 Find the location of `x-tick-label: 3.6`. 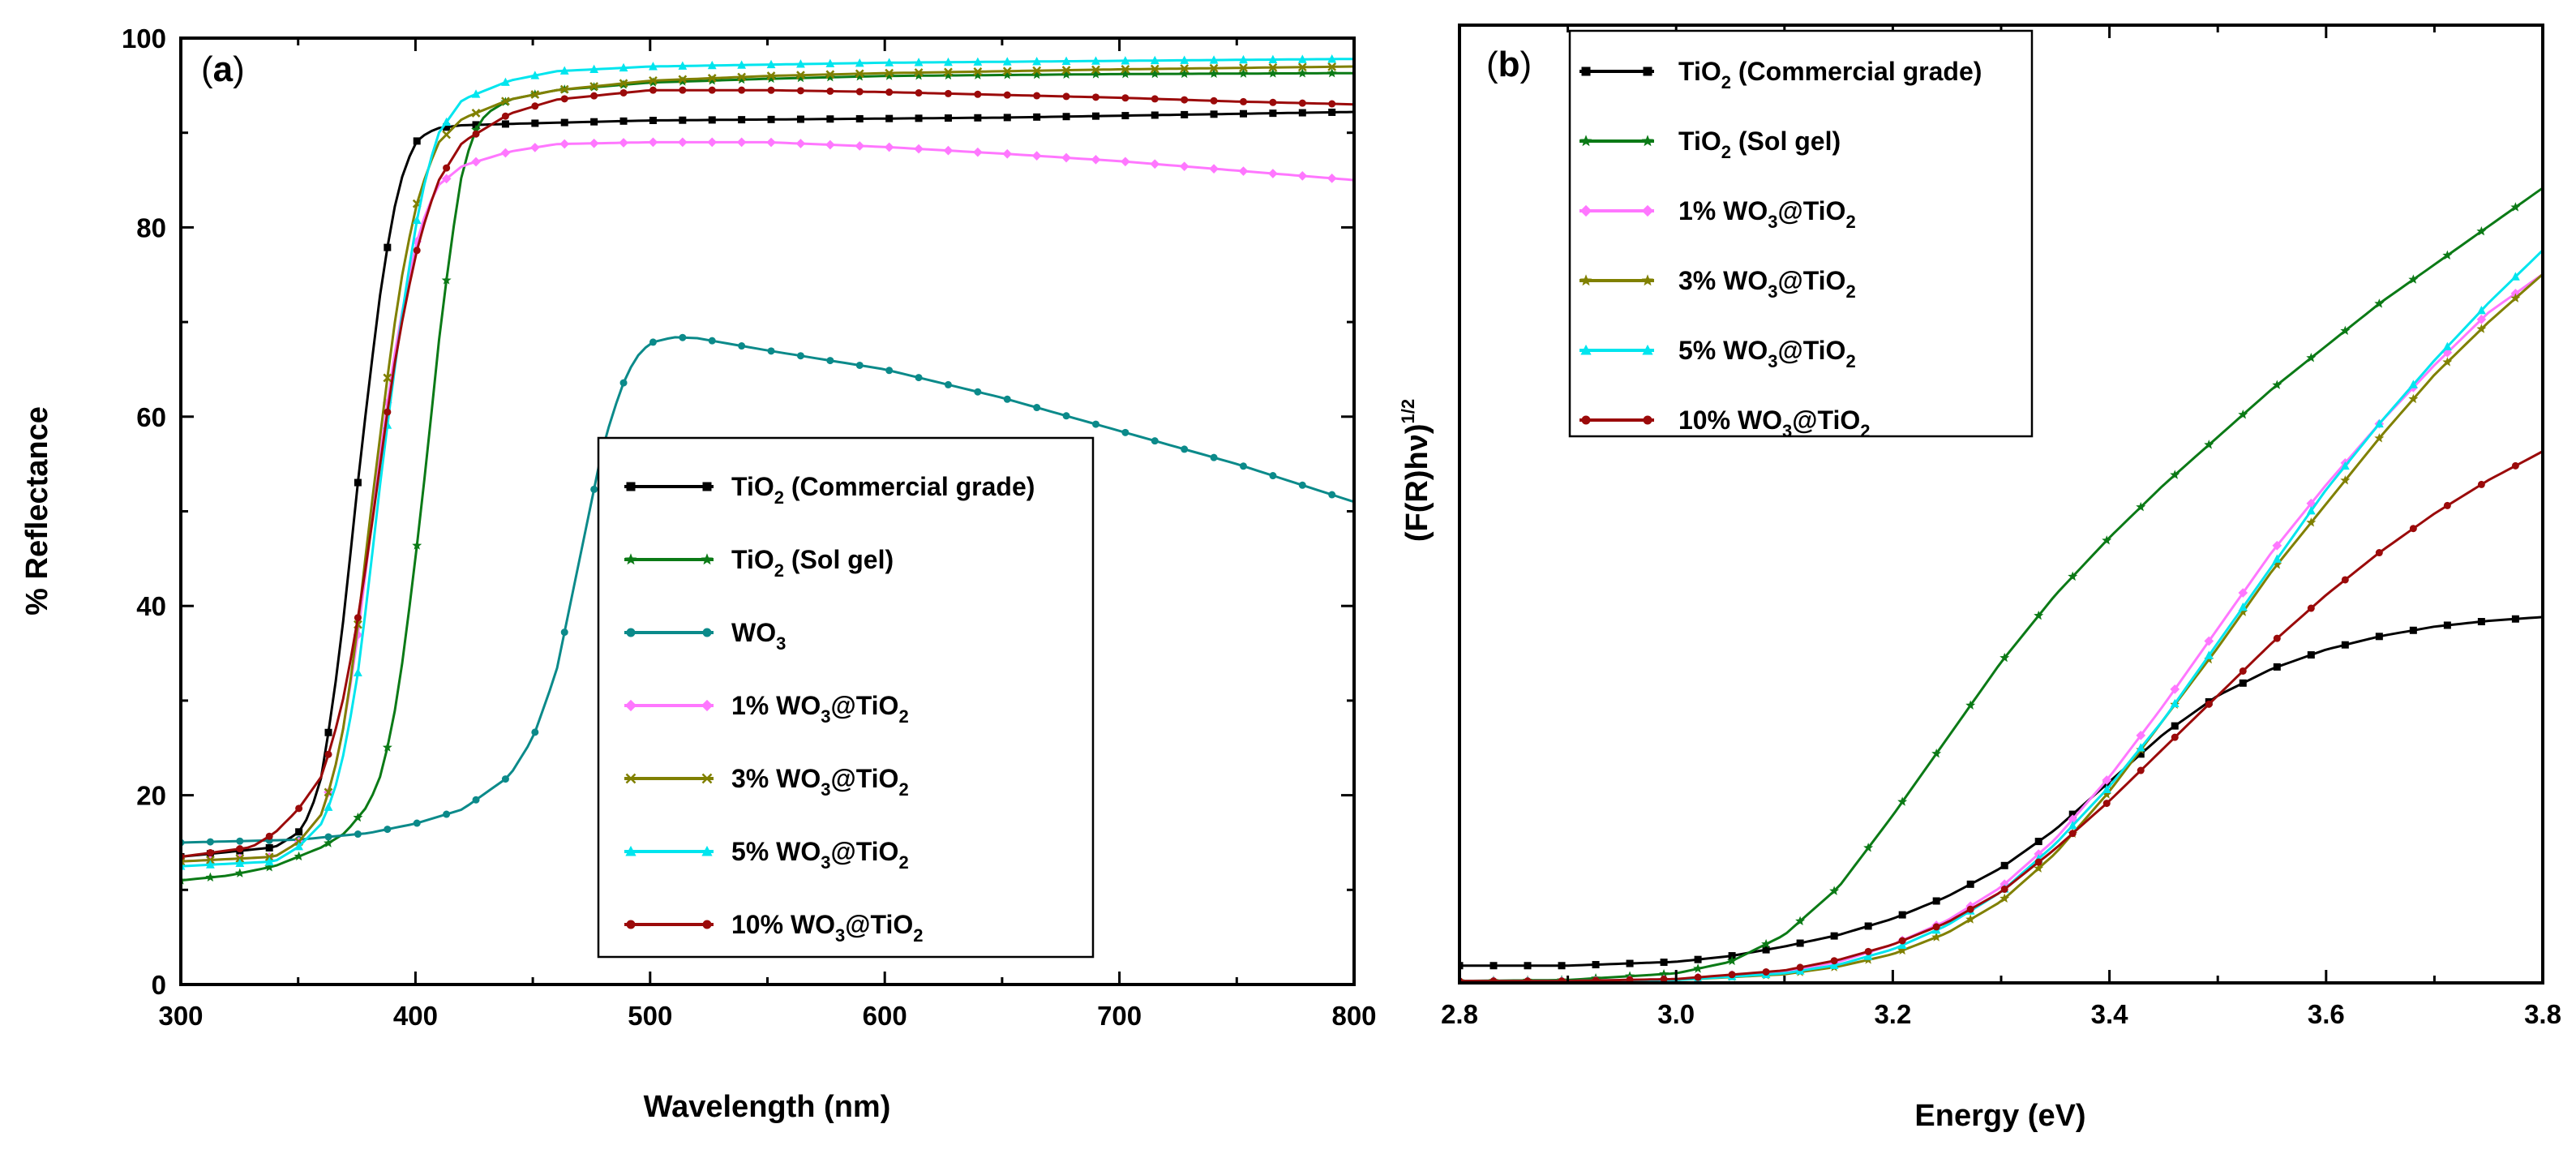

x-tick-label: 3.6 is located at coordinates (2326, 1014).